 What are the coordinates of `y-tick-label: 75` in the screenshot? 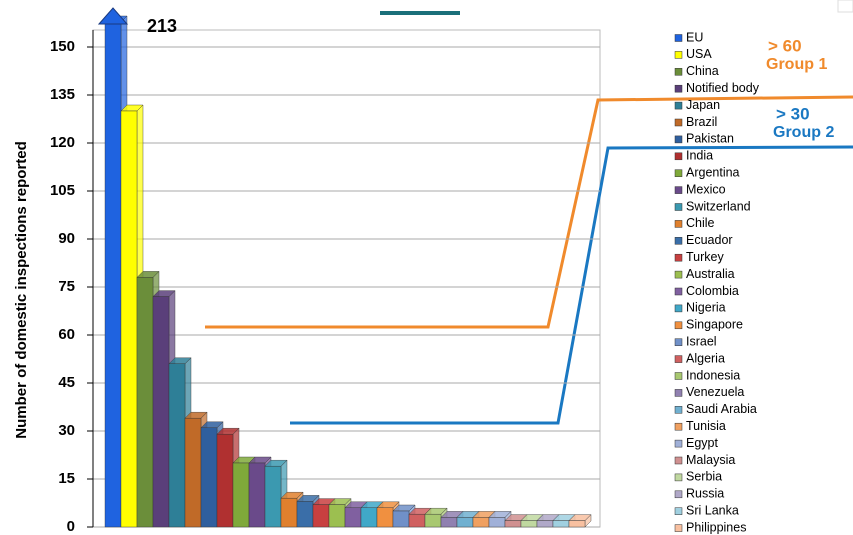 It's located at (66, 286).